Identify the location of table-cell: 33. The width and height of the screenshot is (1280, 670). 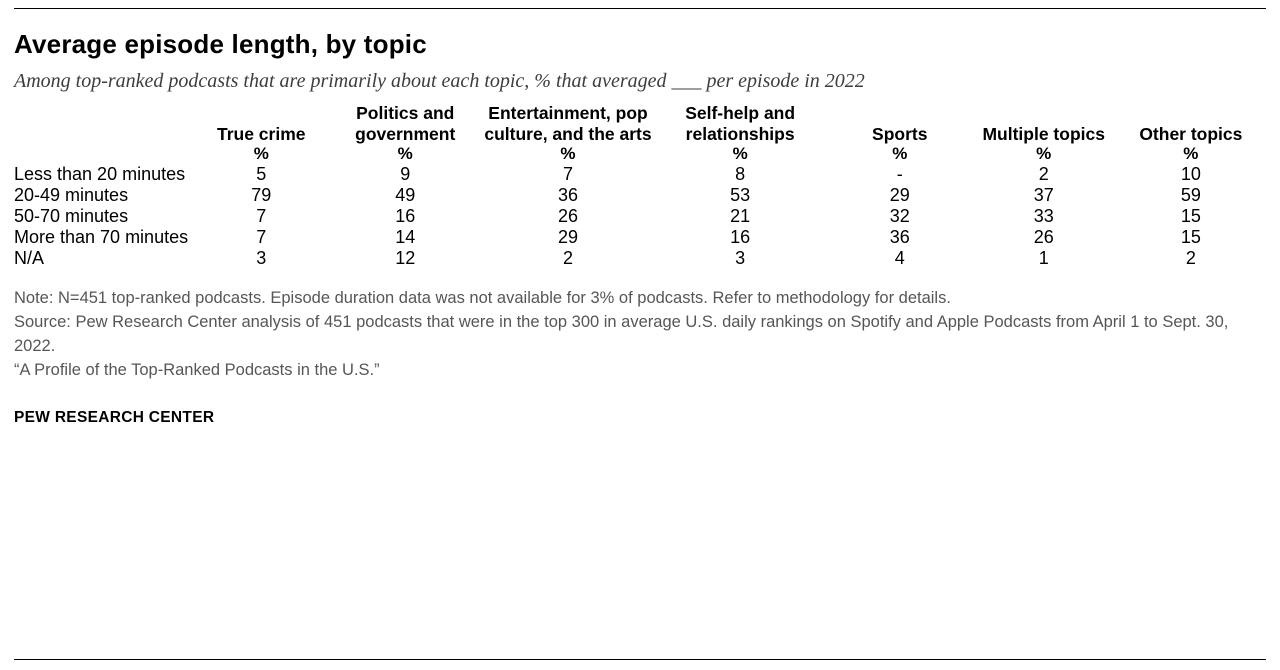
(1043, 216).